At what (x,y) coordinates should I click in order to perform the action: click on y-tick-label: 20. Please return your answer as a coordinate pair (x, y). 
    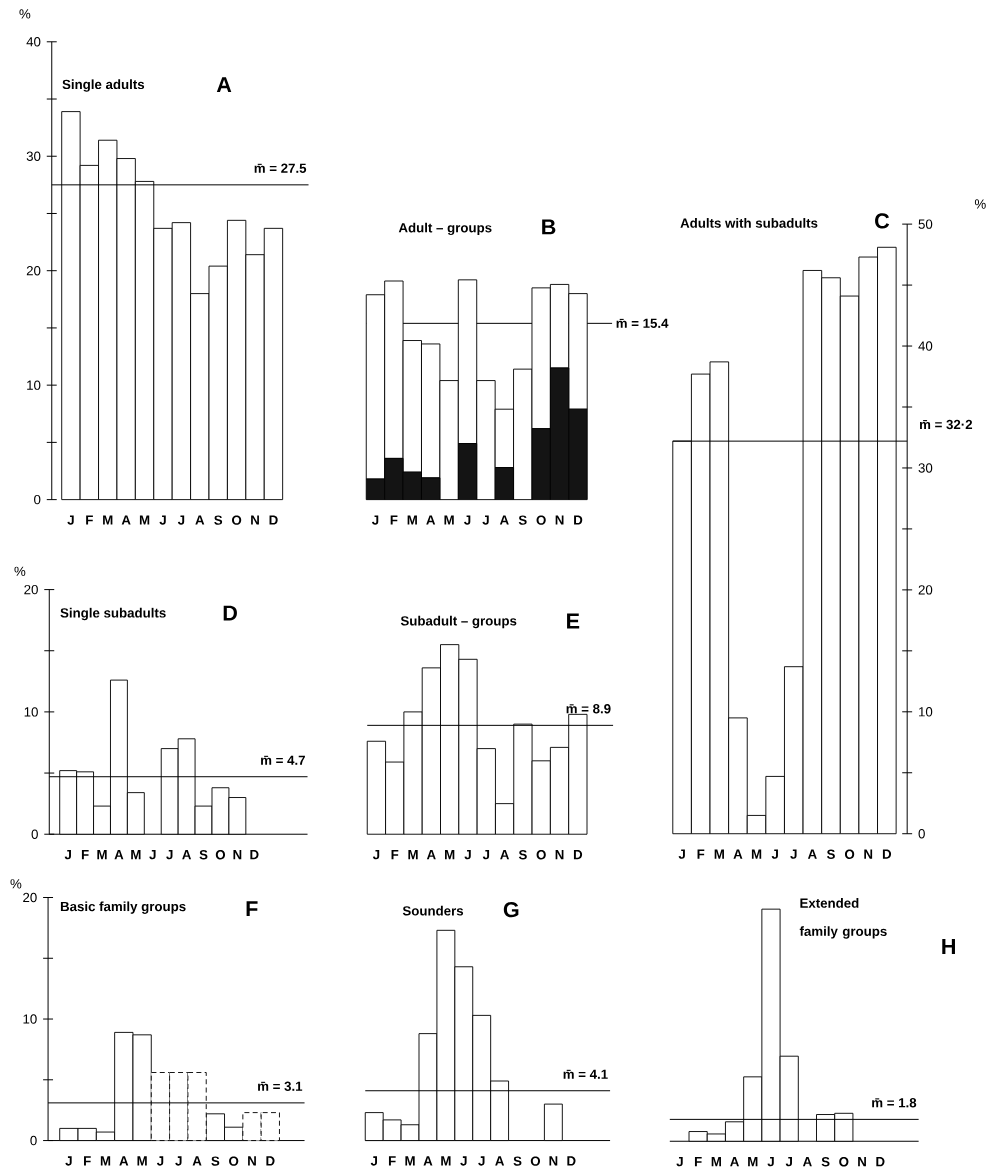
    Looking at the image, I should click on (31, 589).